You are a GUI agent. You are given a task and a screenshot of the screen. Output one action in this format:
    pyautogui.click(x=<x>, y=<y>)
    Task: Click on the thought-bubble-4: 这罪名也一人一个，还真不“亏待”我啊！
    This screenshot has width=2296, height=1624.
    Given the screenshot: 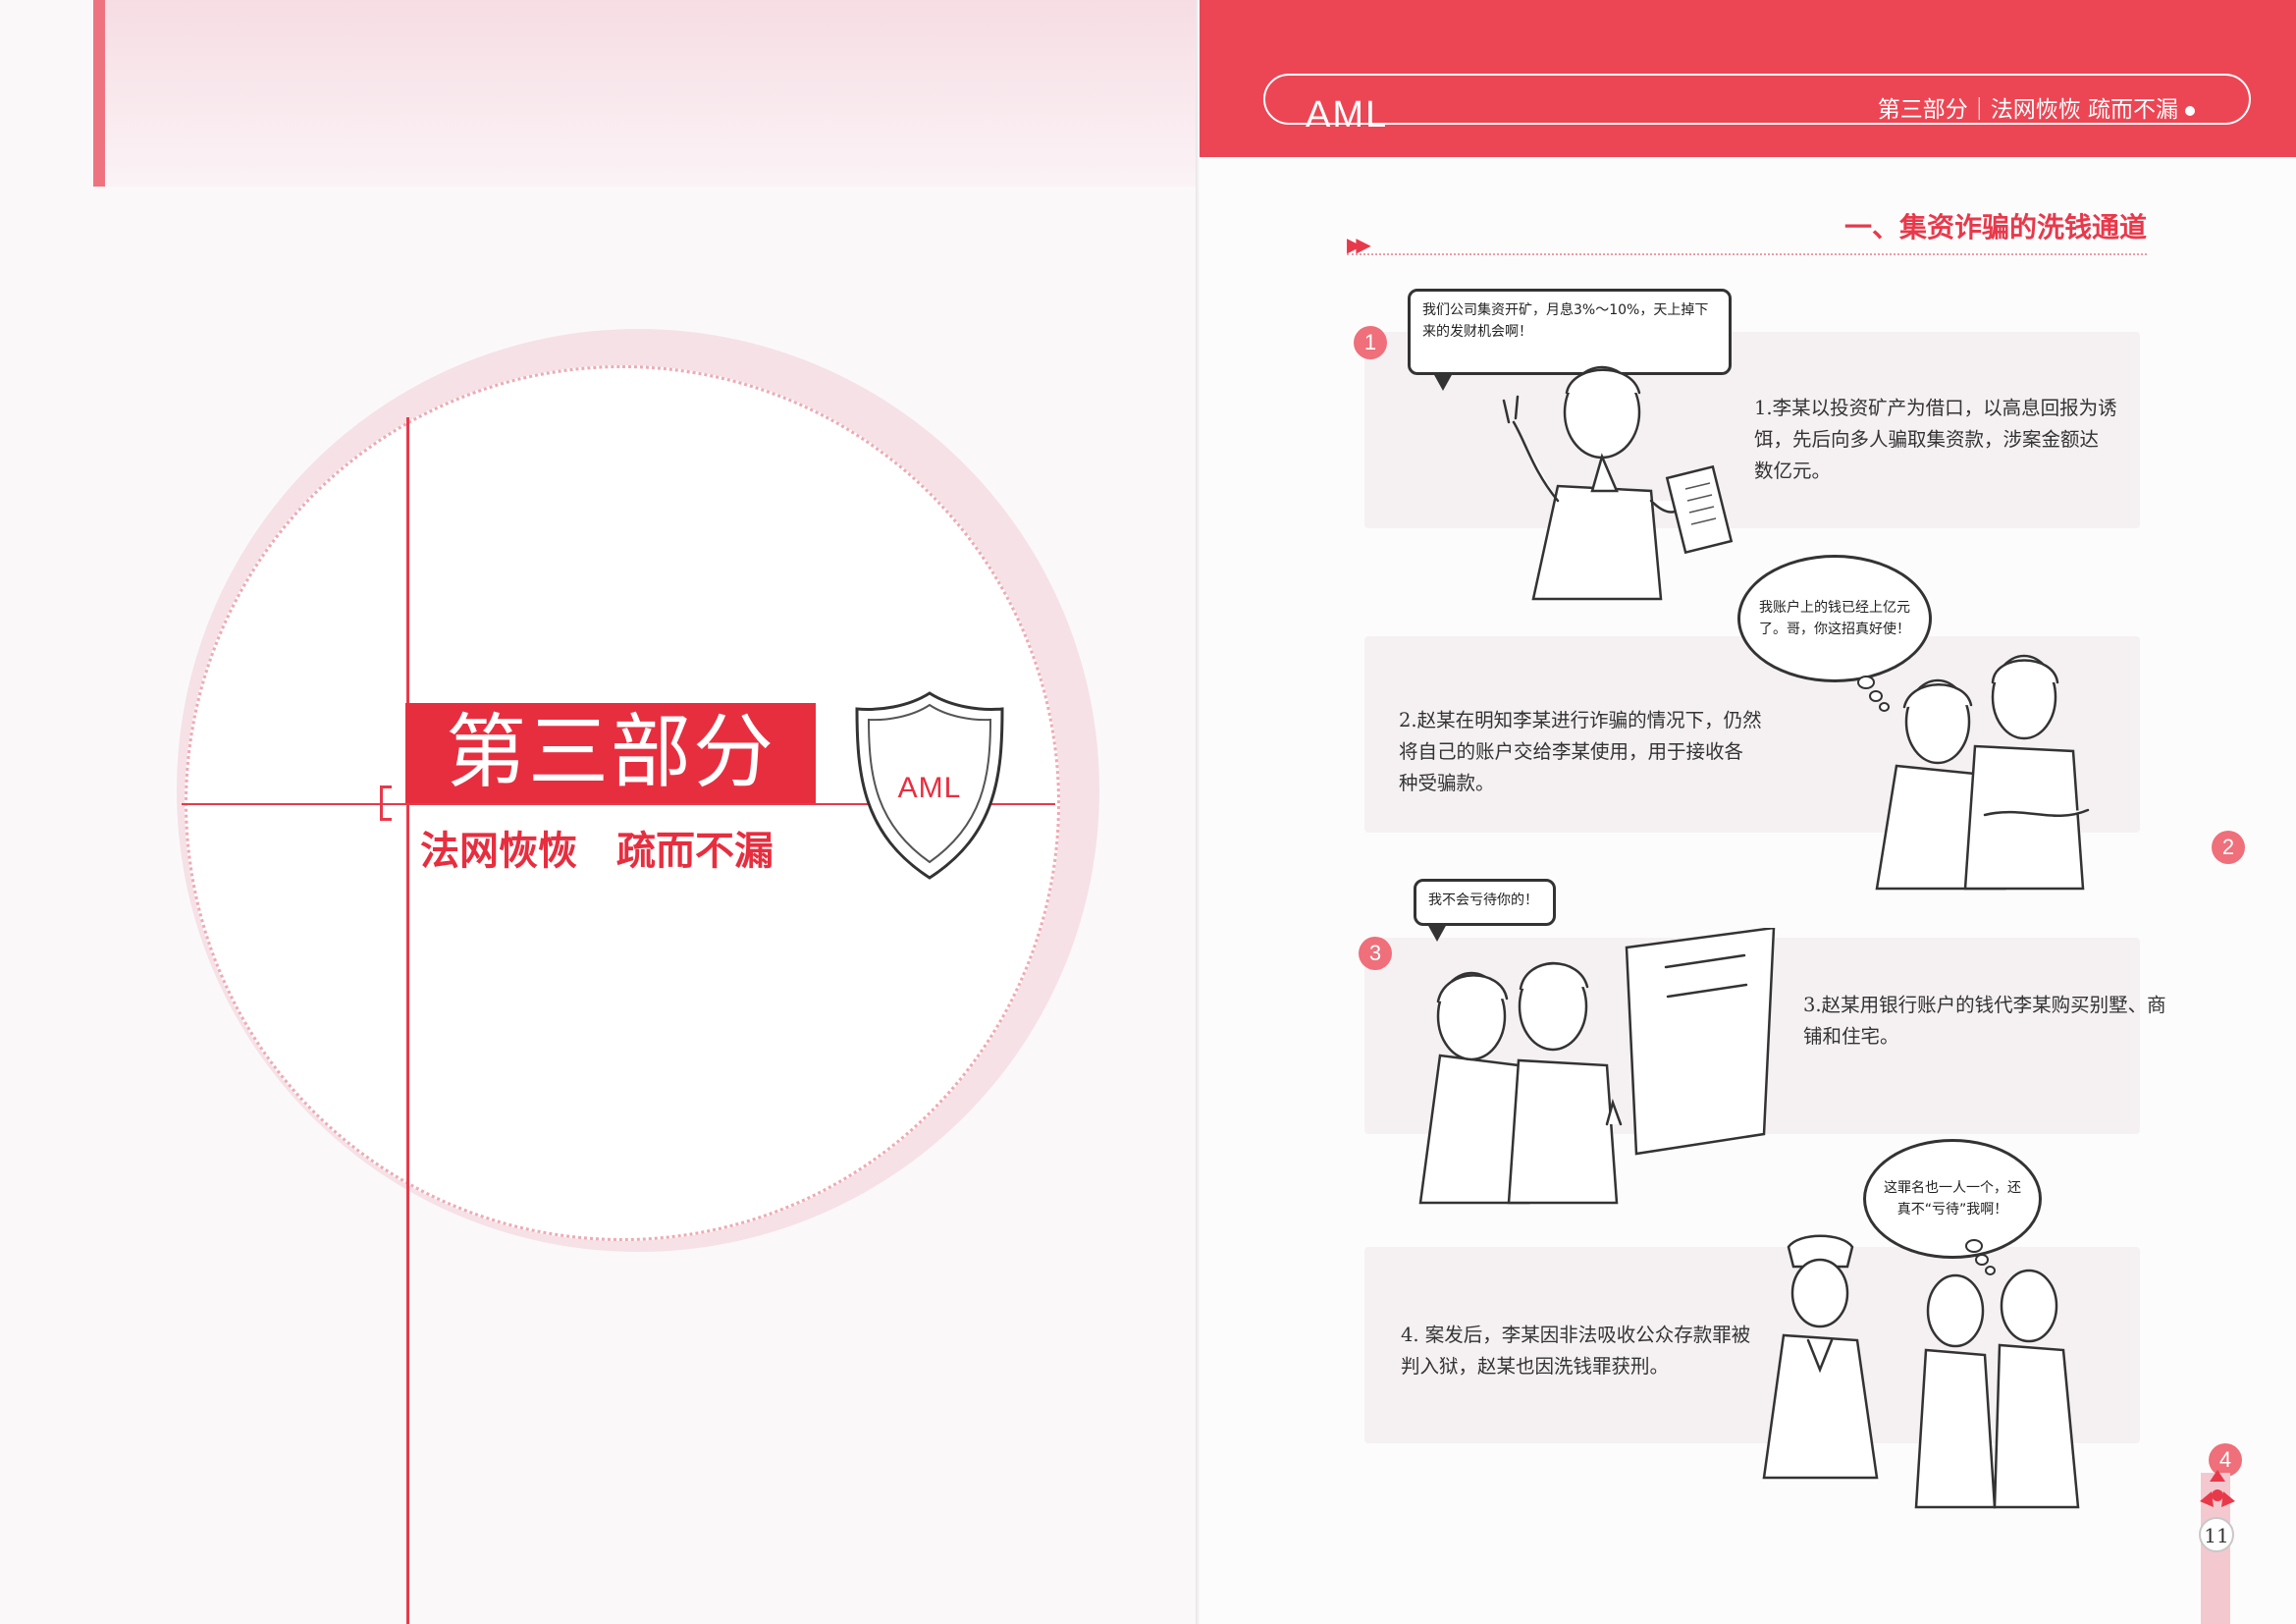 What is the action you would take?
    pyautogui.click(x=1952, y=1199)
    